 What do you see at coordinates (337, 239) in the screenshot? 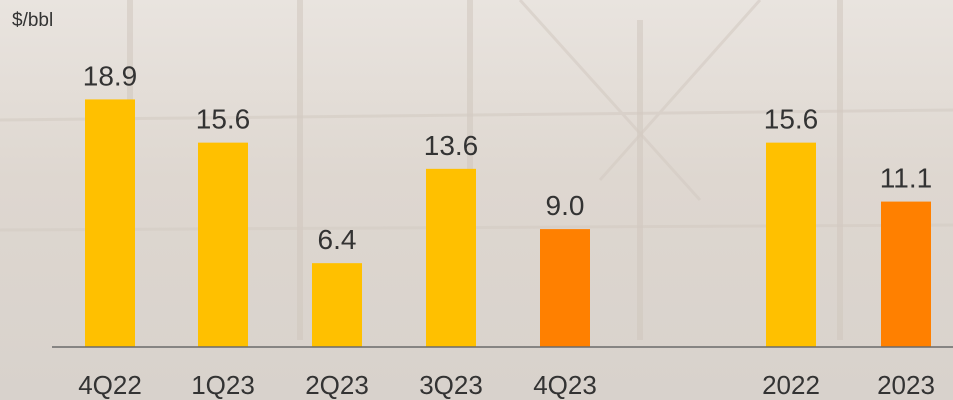
I see `data-label-2Q23: 6.4` at bounding box center [337, 239].